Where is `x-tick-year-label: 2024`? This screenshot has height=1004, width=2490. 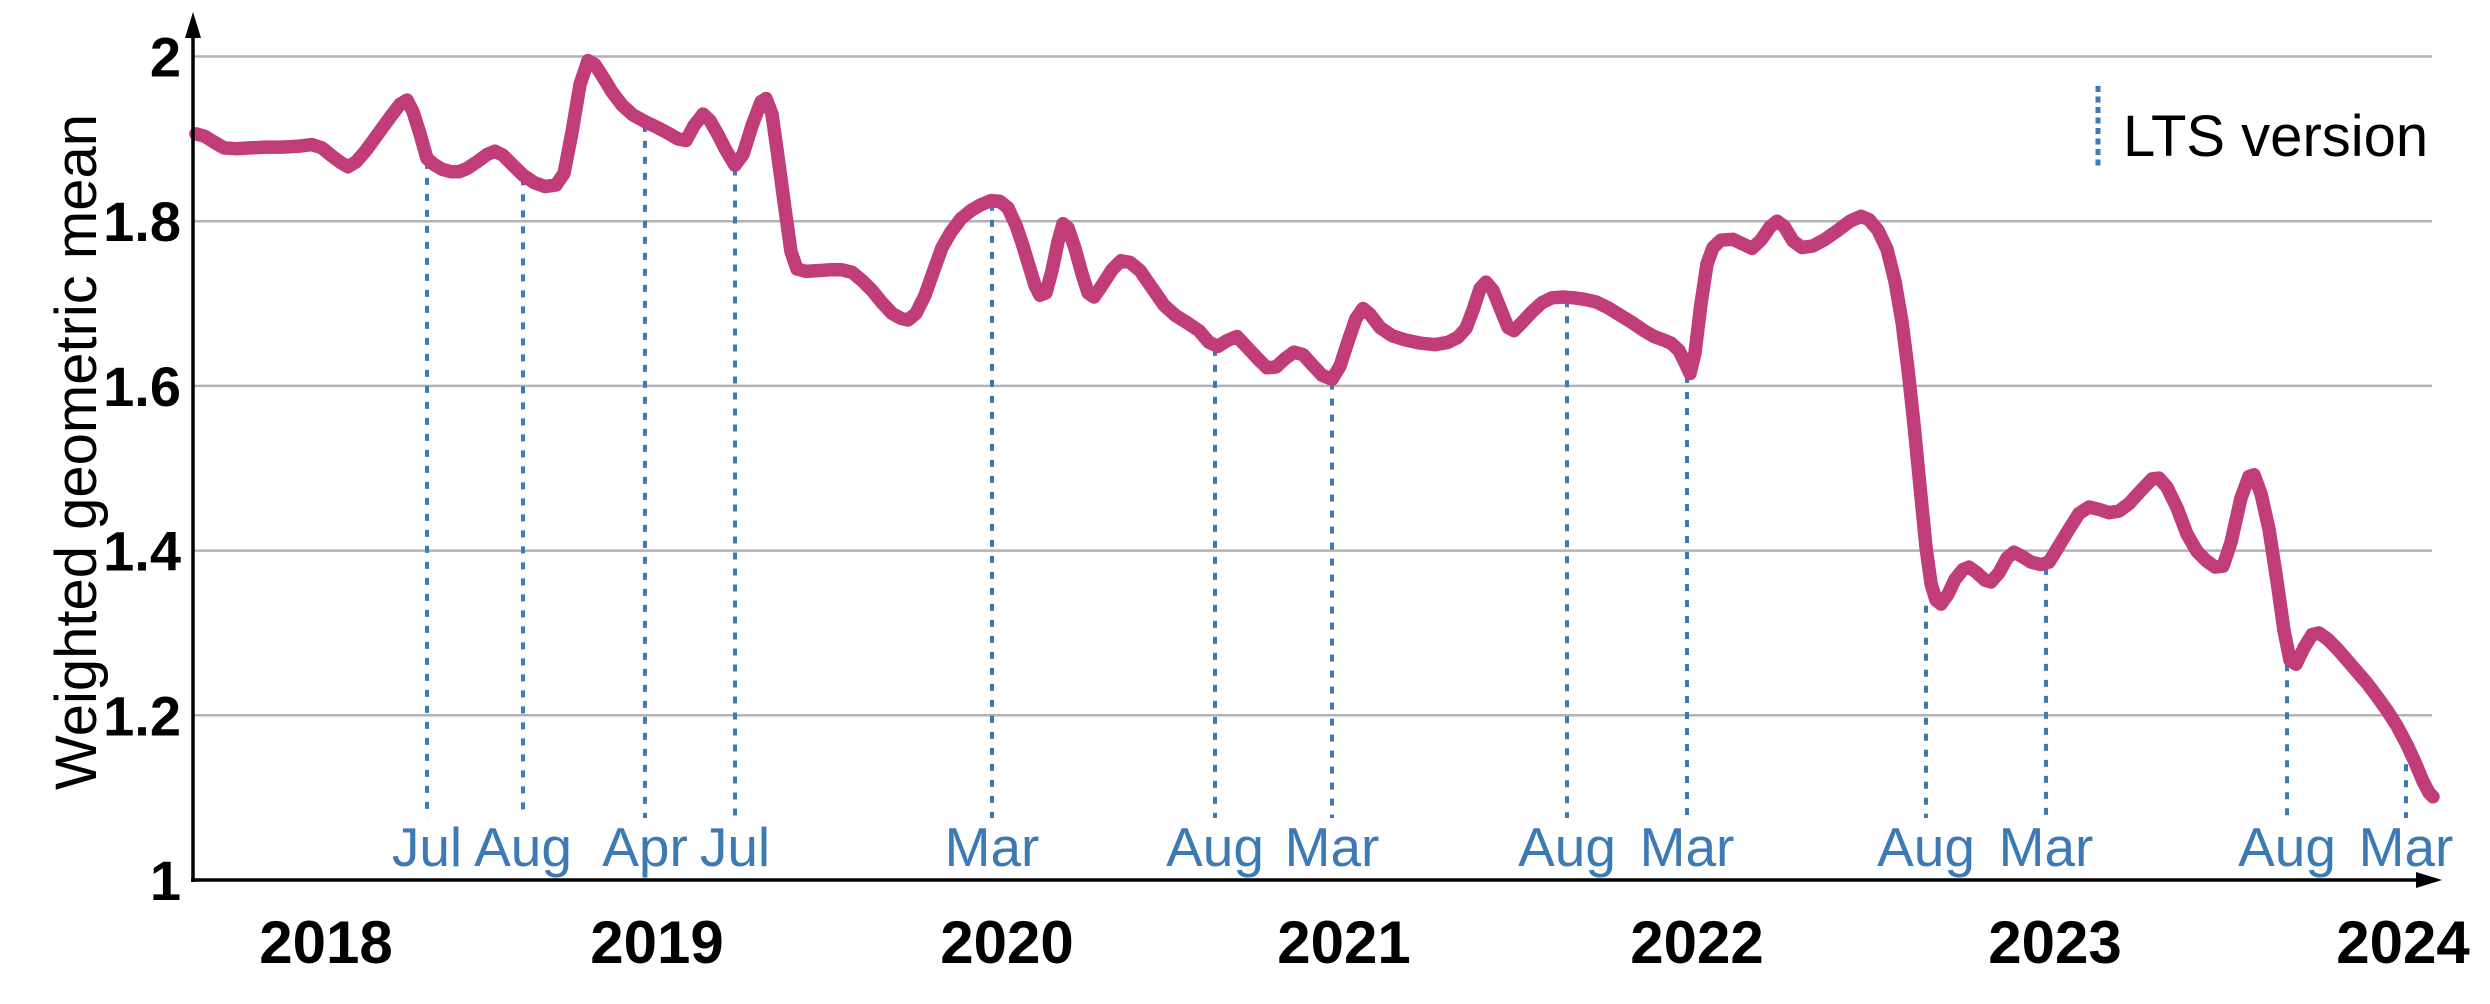 x-tick-year-label: 2024 is located at coordinates (2403, 942).